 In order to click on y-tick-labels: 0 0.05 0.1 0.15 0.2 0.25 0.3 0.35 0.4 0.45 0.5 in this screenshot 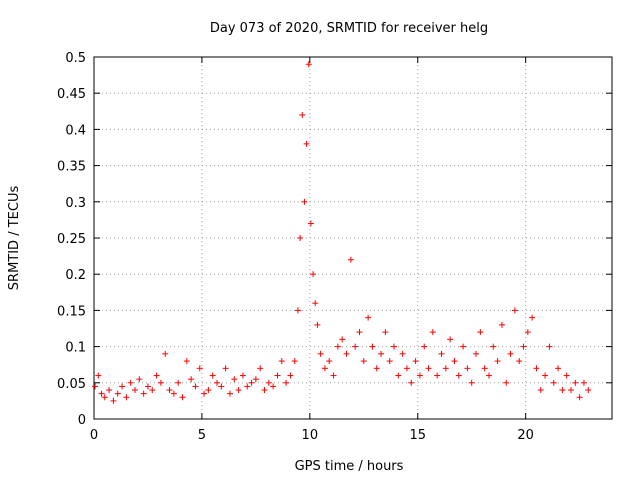, I will do `click(71, 239)`.